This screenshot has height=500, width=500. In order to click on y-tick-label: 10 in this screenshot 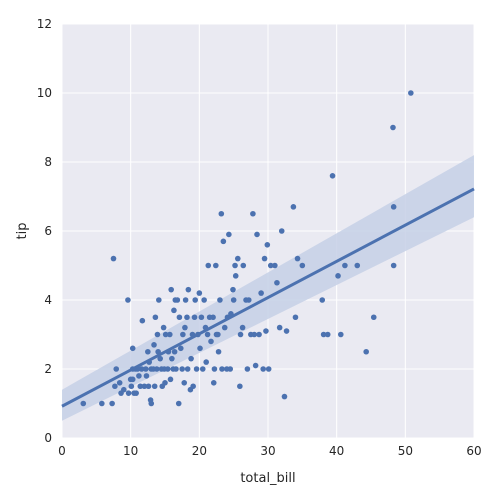, I will do `click(44, 93)`.